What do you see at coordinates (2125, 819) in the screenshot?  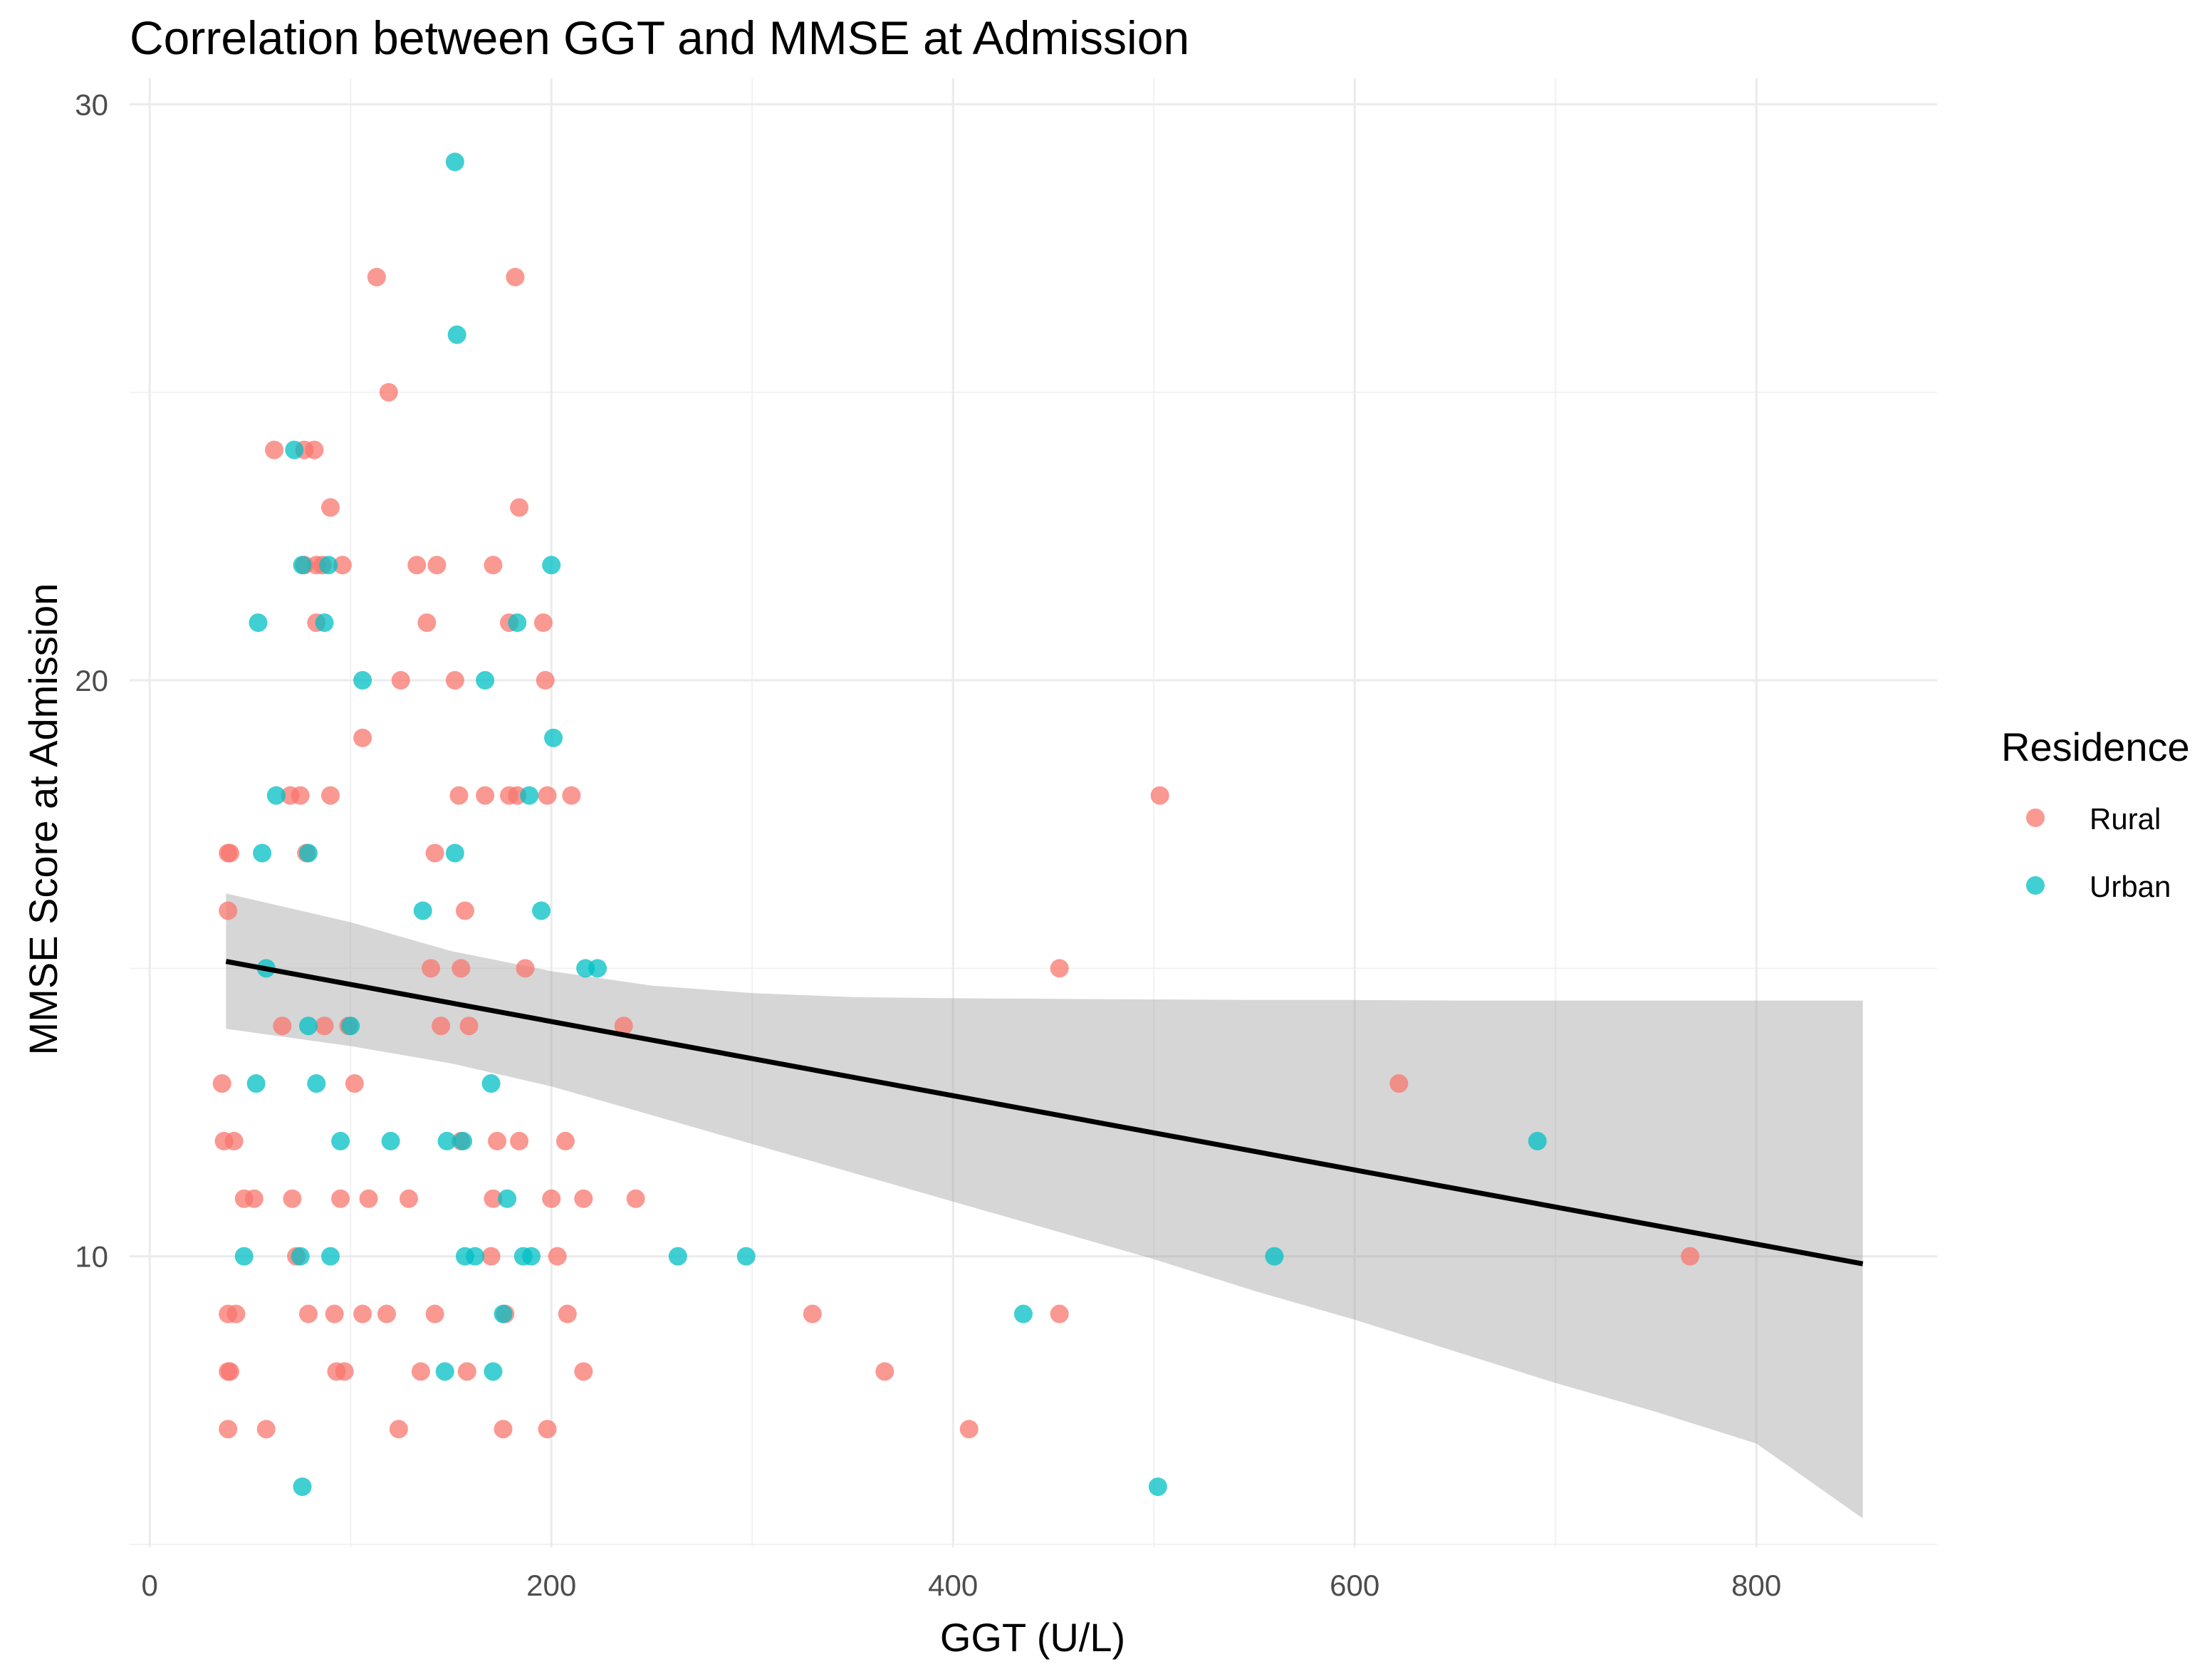 I see `legend-label-rural: Rural` at bounding box center [2125, 819].